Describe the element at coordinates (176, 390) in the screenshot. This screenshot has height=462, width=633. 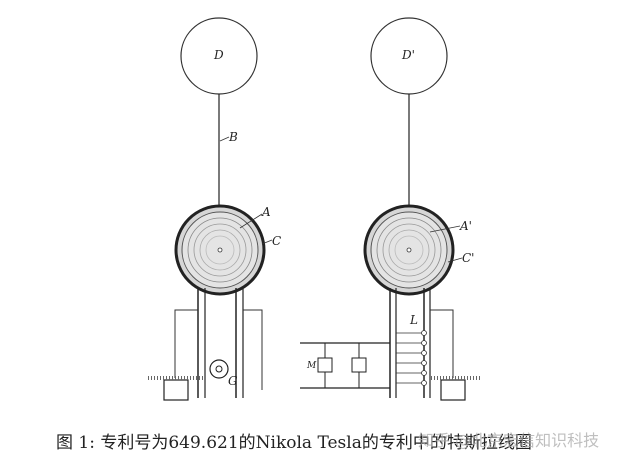
I see `left-ground` at that location.